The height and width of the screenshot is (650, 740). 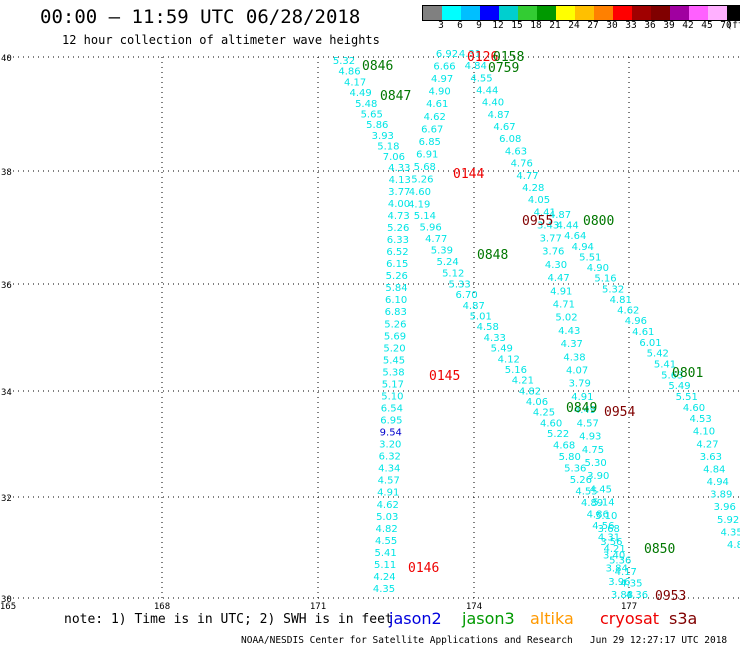 I want to click on wave-height-label: 4.89, so click(x=592, y=503).